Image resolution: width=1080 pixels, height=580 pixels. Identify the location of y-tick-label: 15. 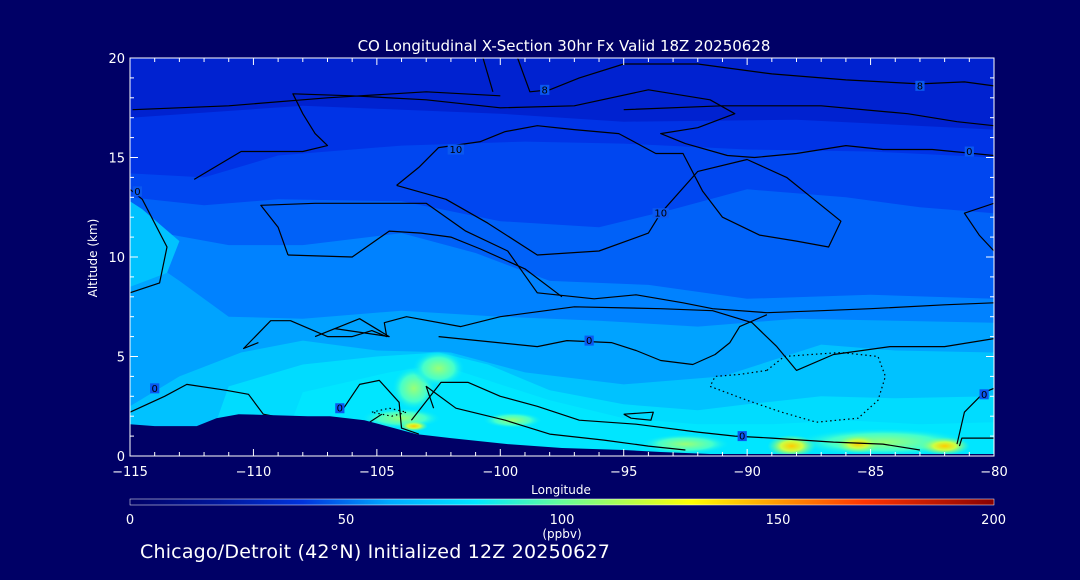
(116, 159).